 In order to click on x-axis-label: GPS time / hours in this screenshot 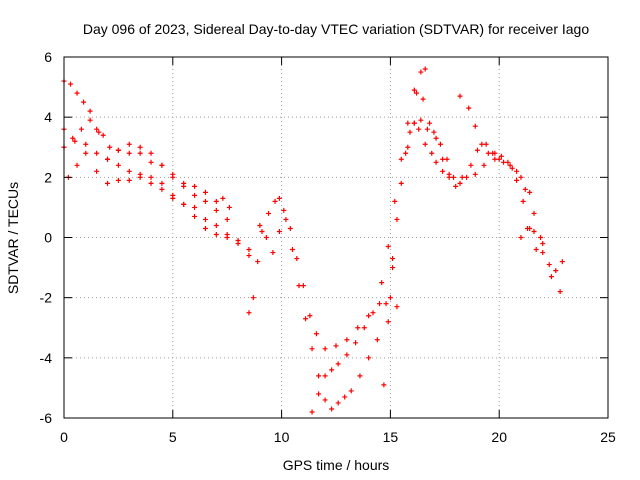, I will do `click(336, 465)`.